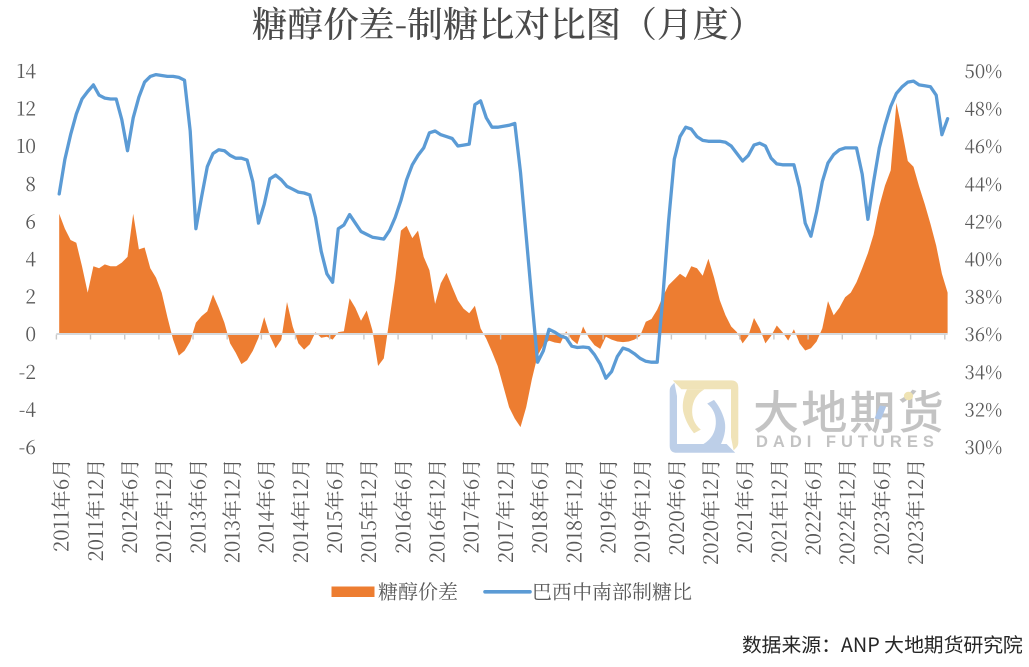  What do you see at coordinates (606, 506) in the screenshot?
I see `svg-text: 2019年6月` at bounding box center [606, 506].